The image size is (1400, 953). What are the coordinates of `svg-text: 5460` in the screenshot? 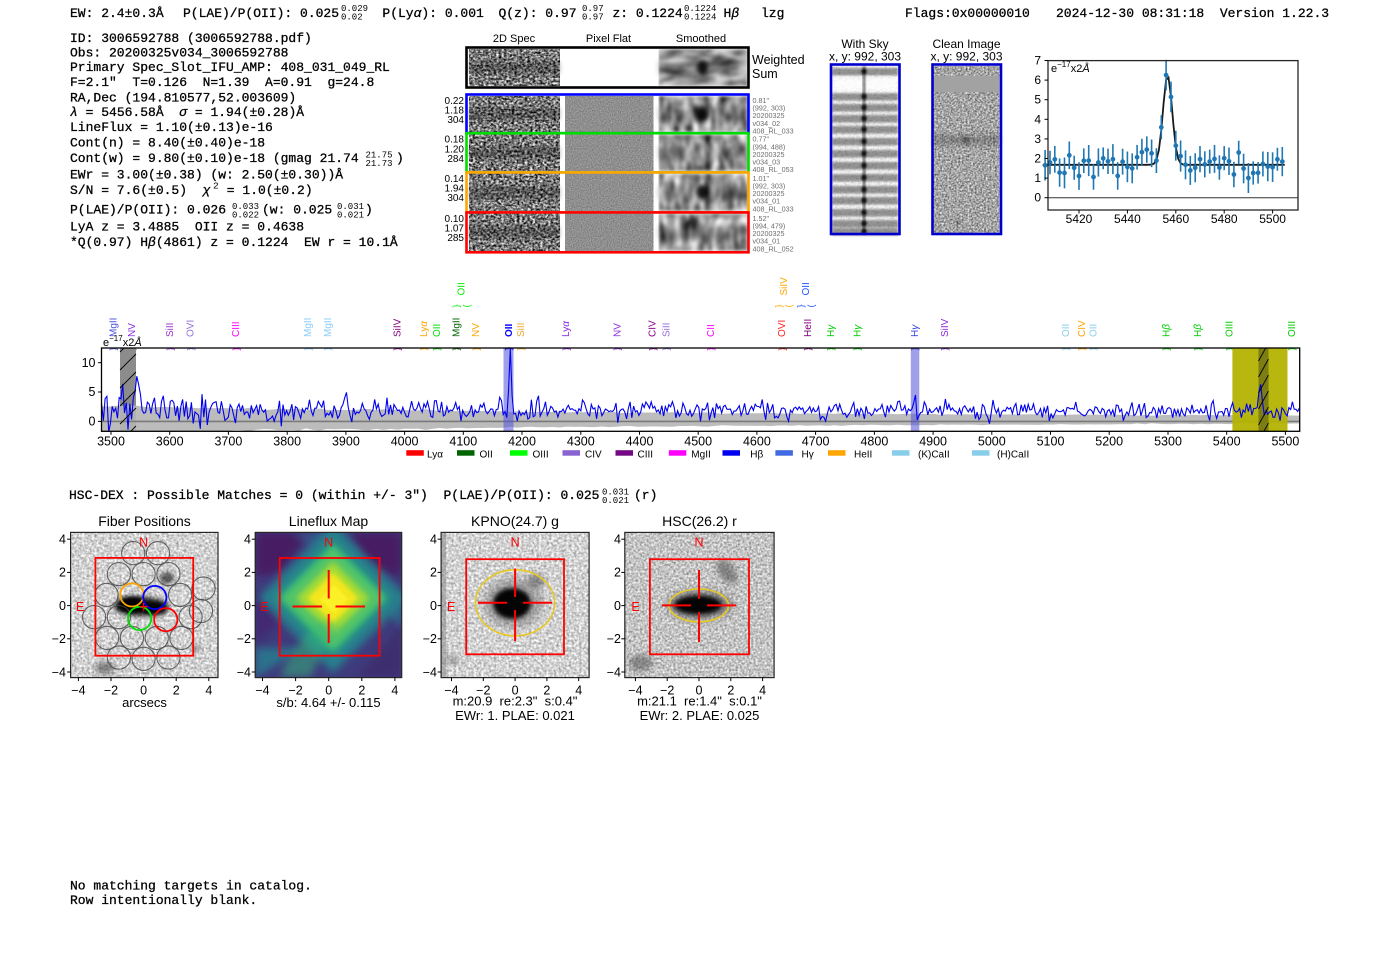 It's located at (1175, 219).